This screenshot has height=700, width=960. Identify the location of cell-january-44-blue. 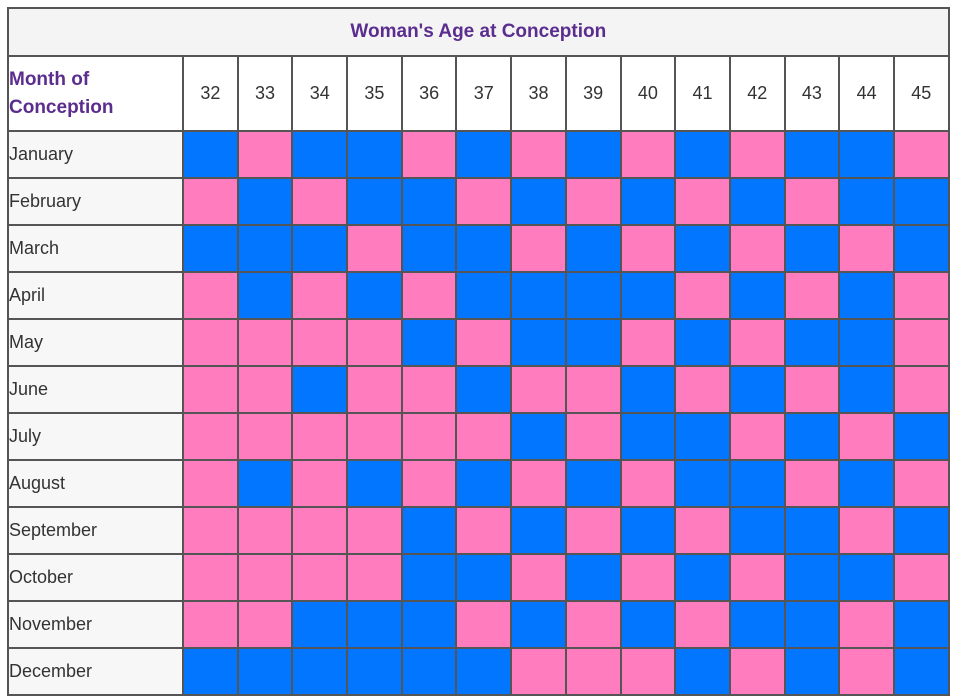
(866, 154).